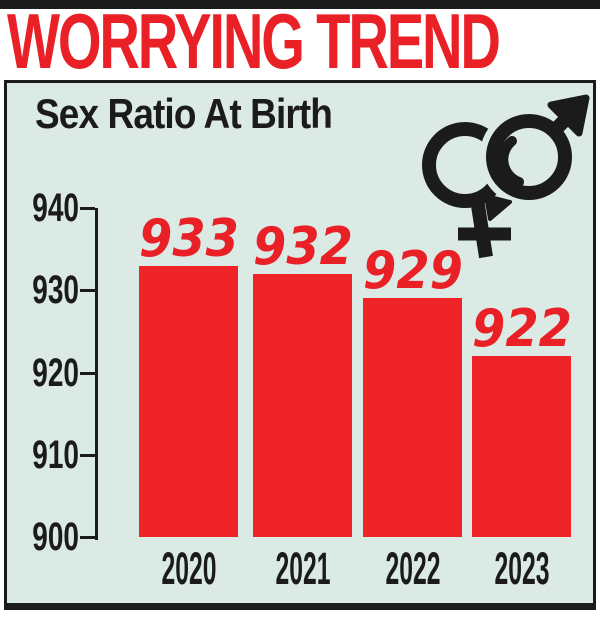  Describe the element at coordinates (412, 568) in the screenshot. I see `x-axis-label: 2022` at that location.